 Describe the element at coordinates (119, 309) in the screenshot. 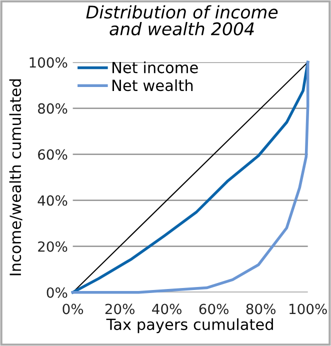

I see `x-tick-label: 20%` at that location.